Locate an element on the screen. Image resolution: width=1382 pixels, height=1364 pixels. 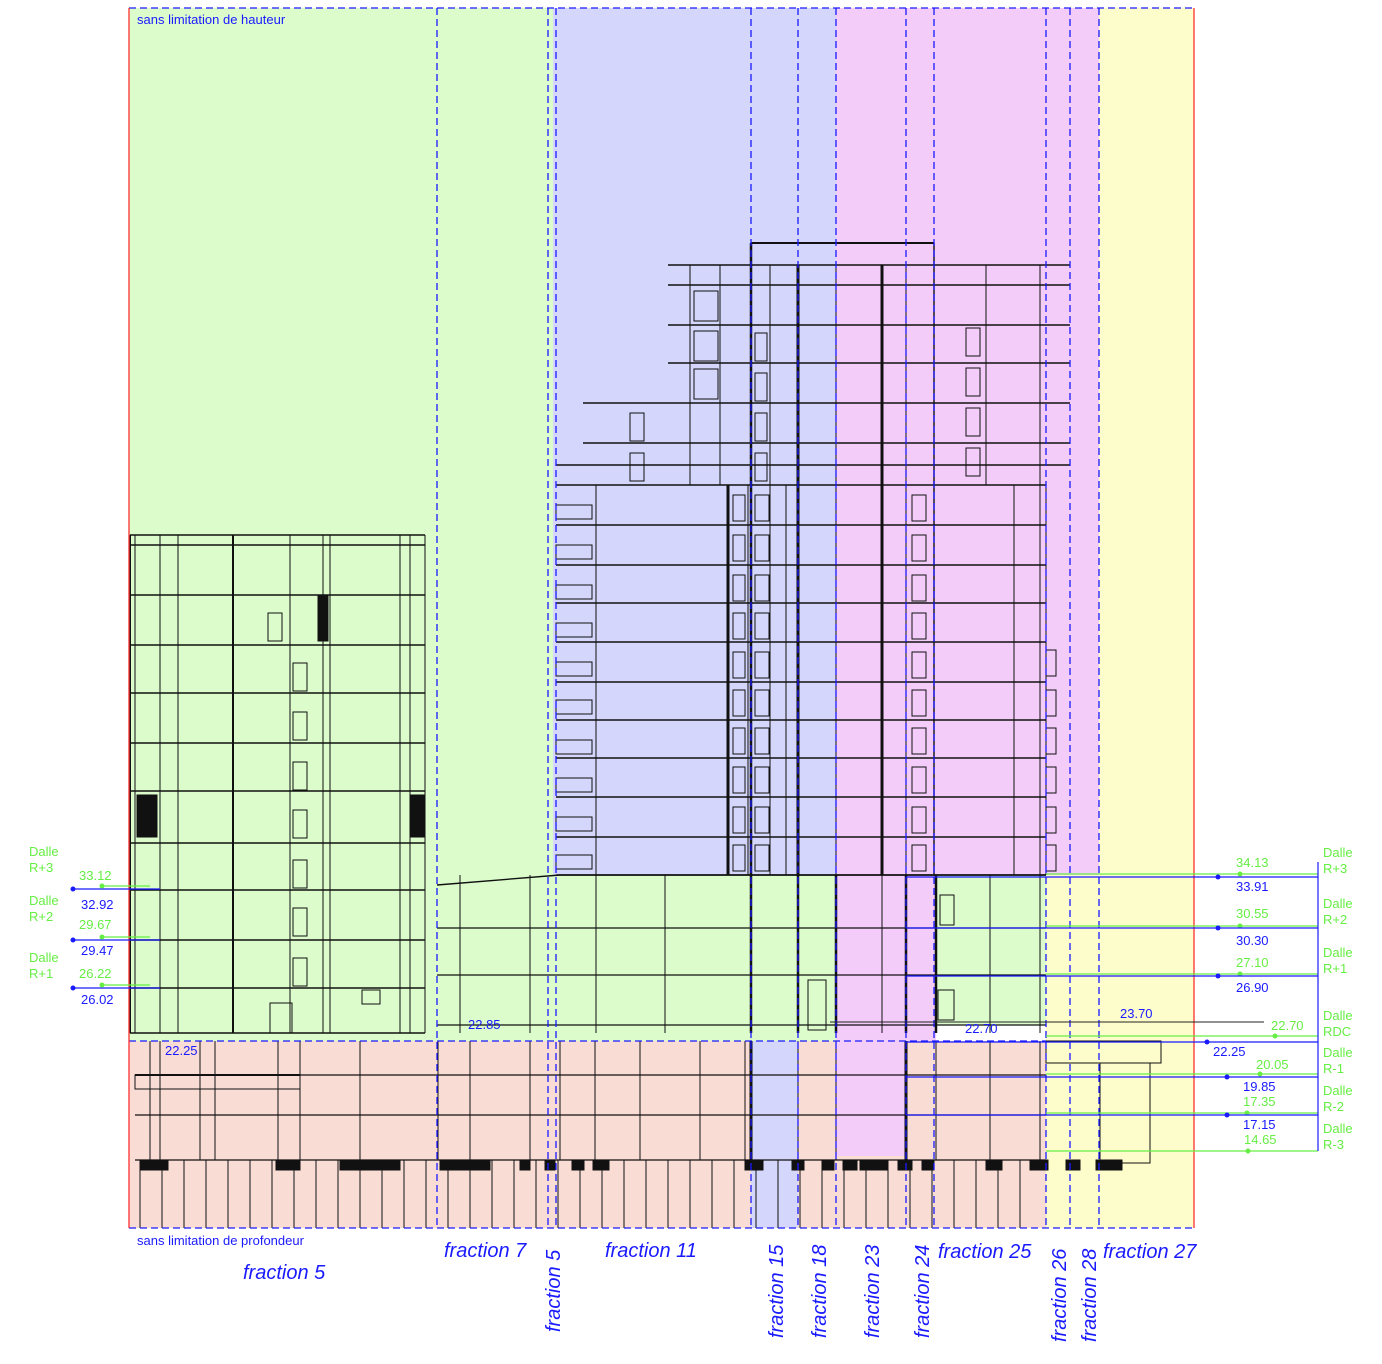
zone-podium-green-right is located at coordinates (991, 950).